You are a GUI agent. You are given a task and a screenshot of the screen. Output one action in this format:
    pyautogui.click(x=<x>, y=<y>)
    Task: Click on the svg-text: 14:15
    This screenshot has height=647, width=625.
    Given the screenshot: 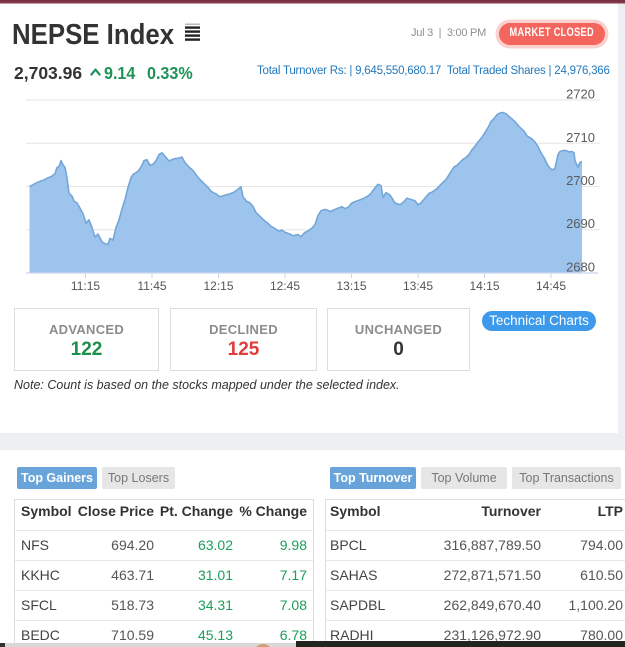 What is the action you would take?
    pyautogui.click(x=484, y=286)
    